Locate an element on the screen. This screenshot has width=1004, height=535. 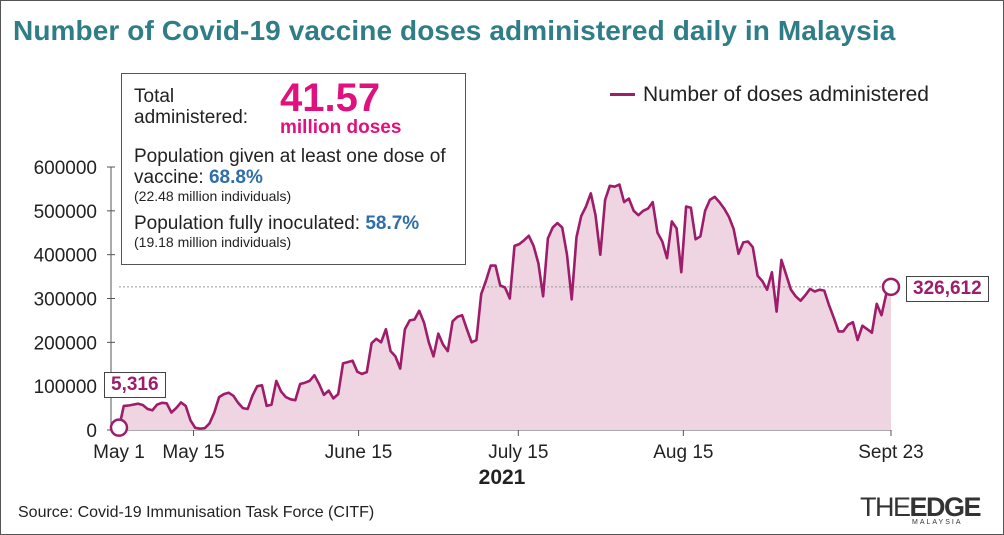
fully-inoculated-individuals: (19.18 million individuals) is located at coordinates (213, 242).